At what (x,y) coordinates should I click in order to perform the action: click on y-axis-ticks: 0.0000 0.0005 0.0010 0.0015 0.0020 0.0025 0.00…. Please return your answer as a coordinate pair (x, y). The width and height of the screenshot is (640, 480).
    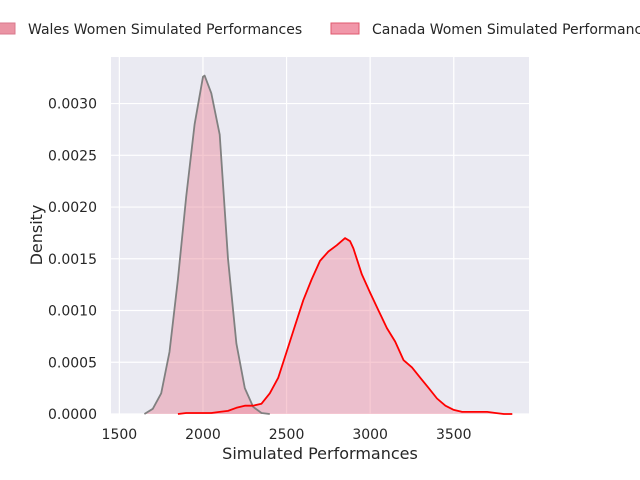
    Looking at the image, I should click on (72, 260).